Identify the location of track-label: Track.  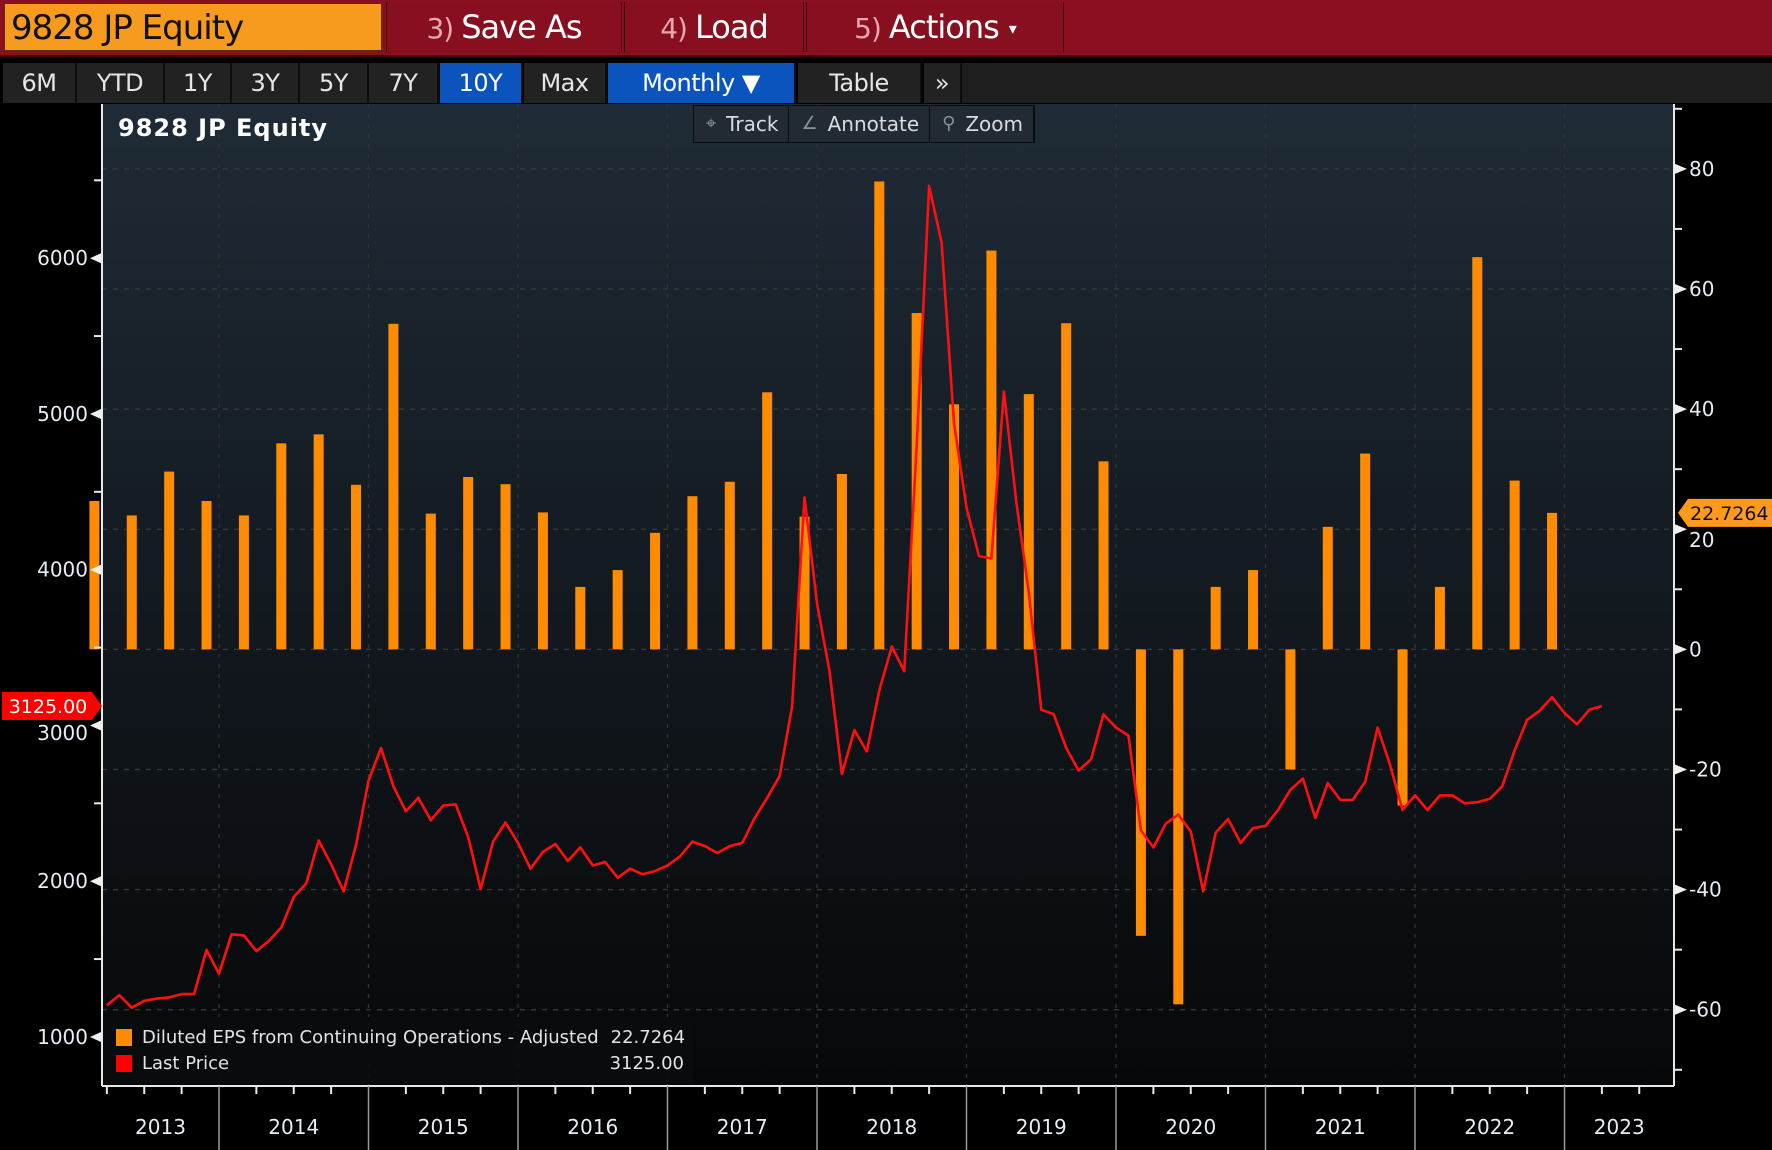
(752, 124).